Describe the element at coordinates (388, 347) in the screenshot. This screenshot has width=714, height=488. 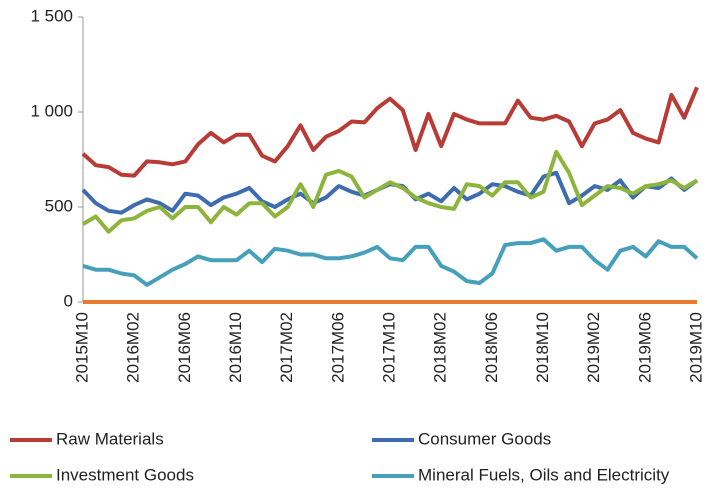
I see `x-tick-label: 2017M10` at that location.